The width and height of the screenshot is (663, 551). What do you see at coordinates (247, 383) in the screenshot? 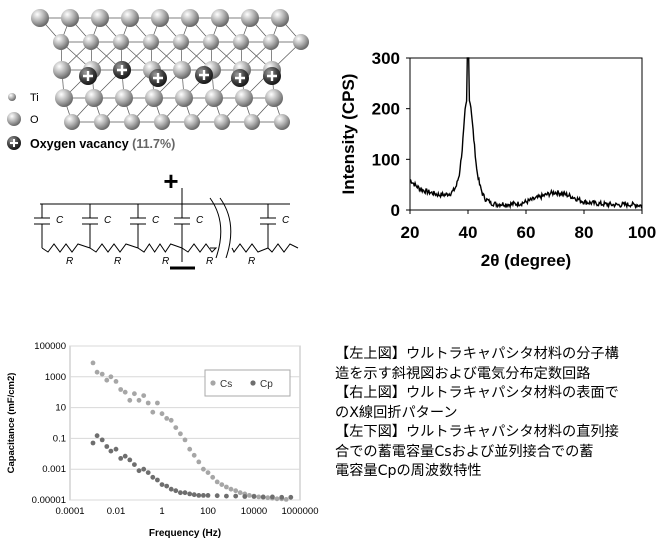
I see `legend-box` at bounding box center [247, 383].